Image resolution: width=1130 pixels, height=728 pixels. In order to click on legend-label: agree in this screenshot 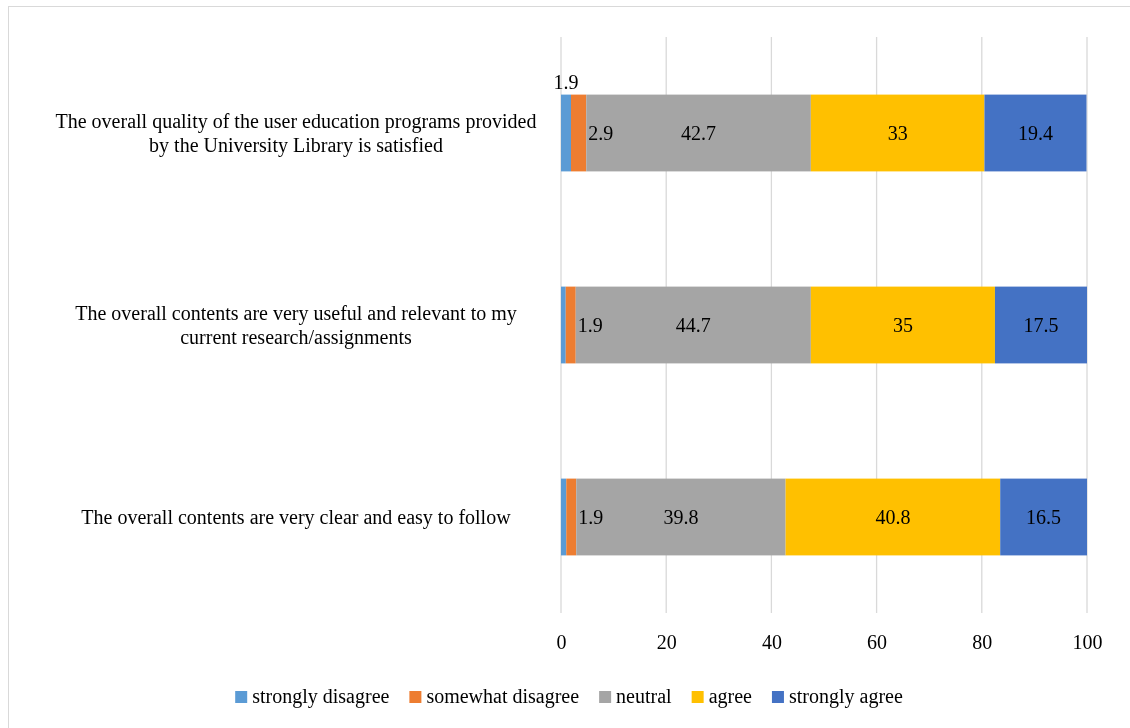, I will do `click(730, 696)`.